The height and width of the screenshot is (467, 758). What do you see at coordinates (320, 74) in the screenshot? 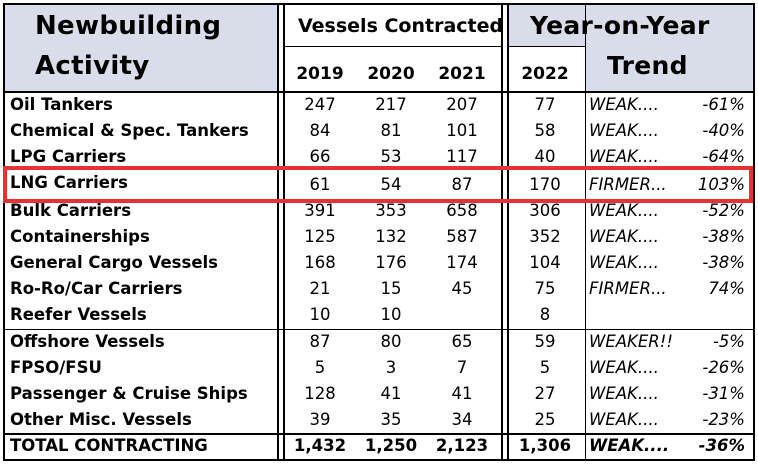
I see `header-year-2019: 2019` at bounding box center [320, 74].